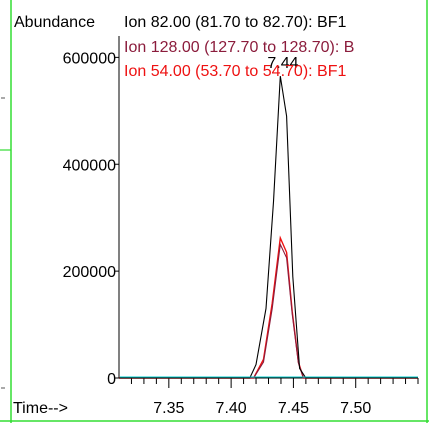 The height and width of the screenshot is (428, 429). What do you see at coordinates (293, 408) in the screenshot?
I see `x-tick-label: 7.45` at bounding box center [293, 408].